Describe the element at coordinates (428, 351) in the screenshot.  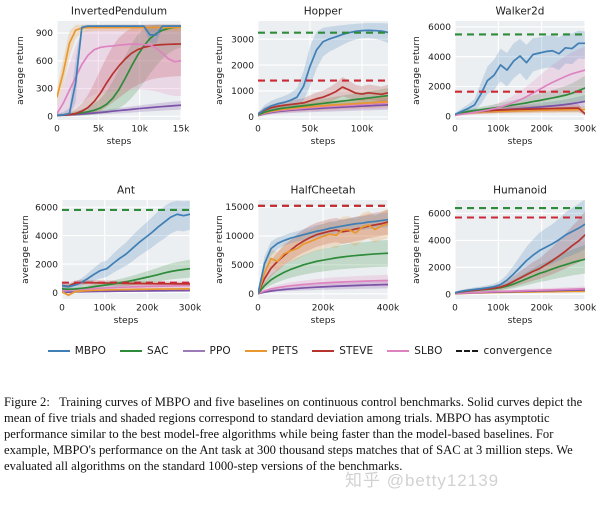
I see `legend-label: SLBO` at that location.